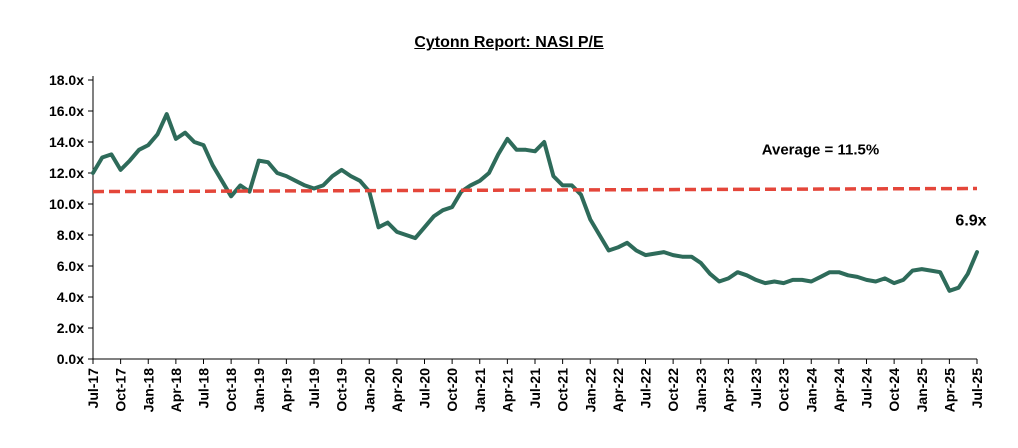 Image resolution: width=1018 pixels, height=448 pixels. I want to click on x-tick-label: Jul-23, so click(756, 388).